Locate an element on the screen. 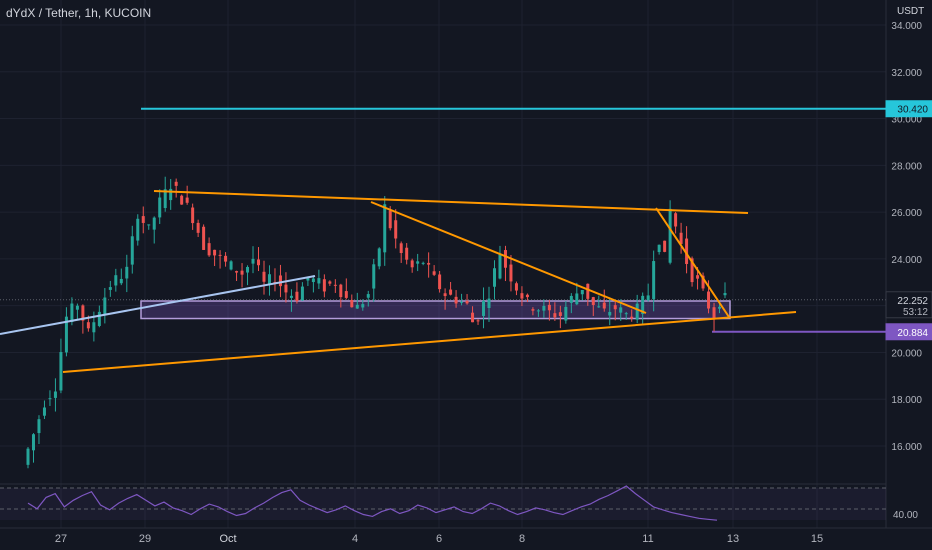 The width and height of the screenshot is (932, 550). price-label-value: 30.420 is located at coordinates (912, 110).